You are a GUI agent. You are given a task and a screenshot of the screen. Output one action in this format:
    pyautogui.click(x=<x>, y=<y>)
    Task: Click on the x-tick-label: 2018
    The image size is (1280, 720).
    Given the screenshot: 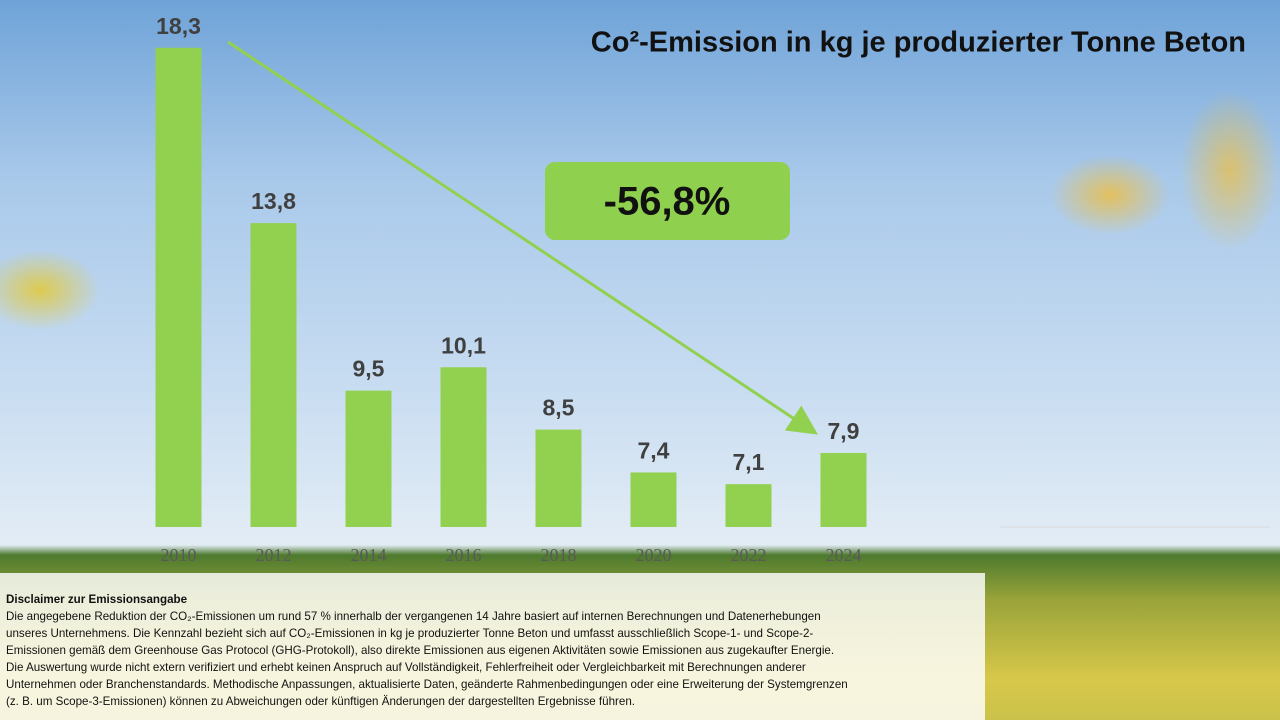 What is the action you would take?
    pyautogui.click(x=559, y=555)
    